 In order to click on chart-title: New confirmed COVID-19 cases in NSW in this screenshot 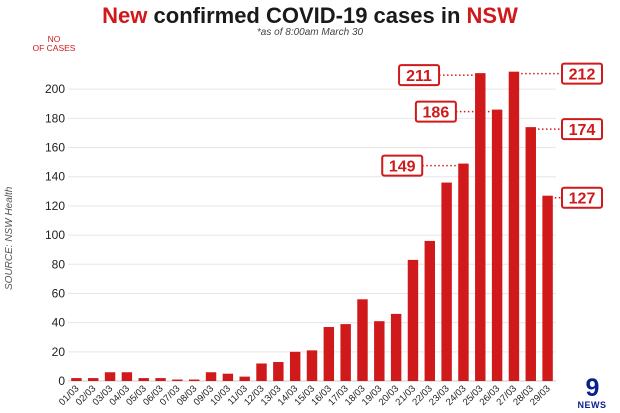, I will do `click(310, 16)`.